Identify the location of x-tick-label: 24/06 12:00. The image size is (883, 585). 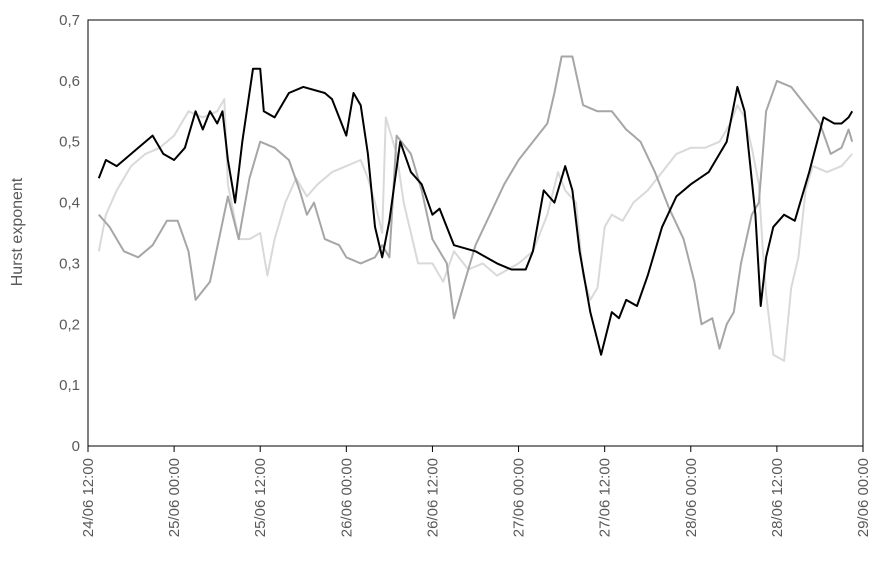
(88, 497).